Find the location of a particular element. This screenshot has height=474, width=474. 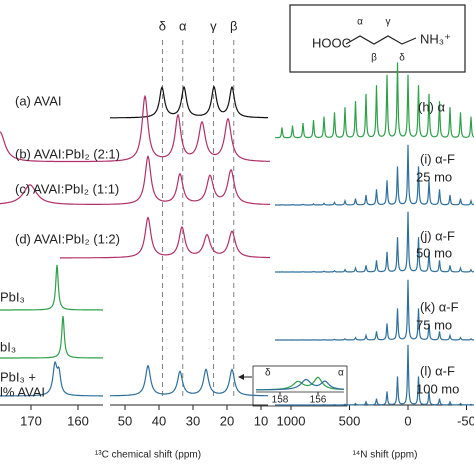

spectrum-label: (a) AVAI is located at coordinates (38, 100).